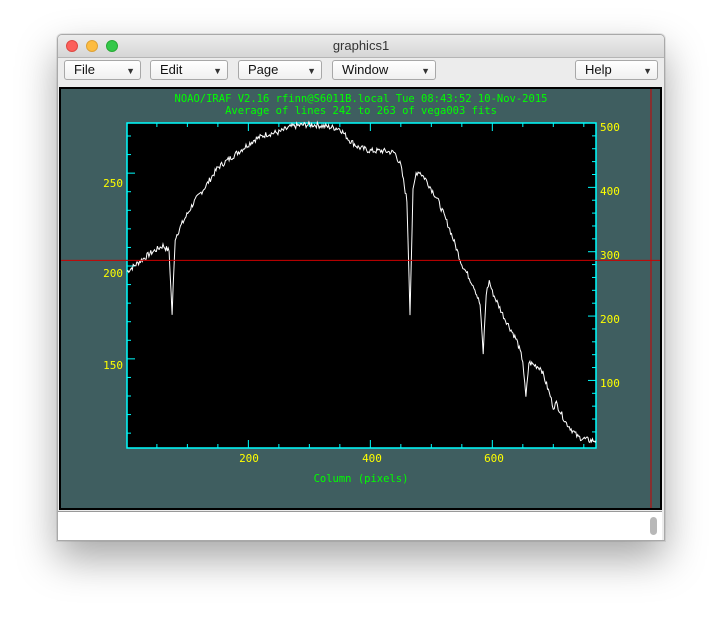 The width and height of the screenshot is (720, 619). I want to click on help-menu-button: Help ▼, so click(616, 70).